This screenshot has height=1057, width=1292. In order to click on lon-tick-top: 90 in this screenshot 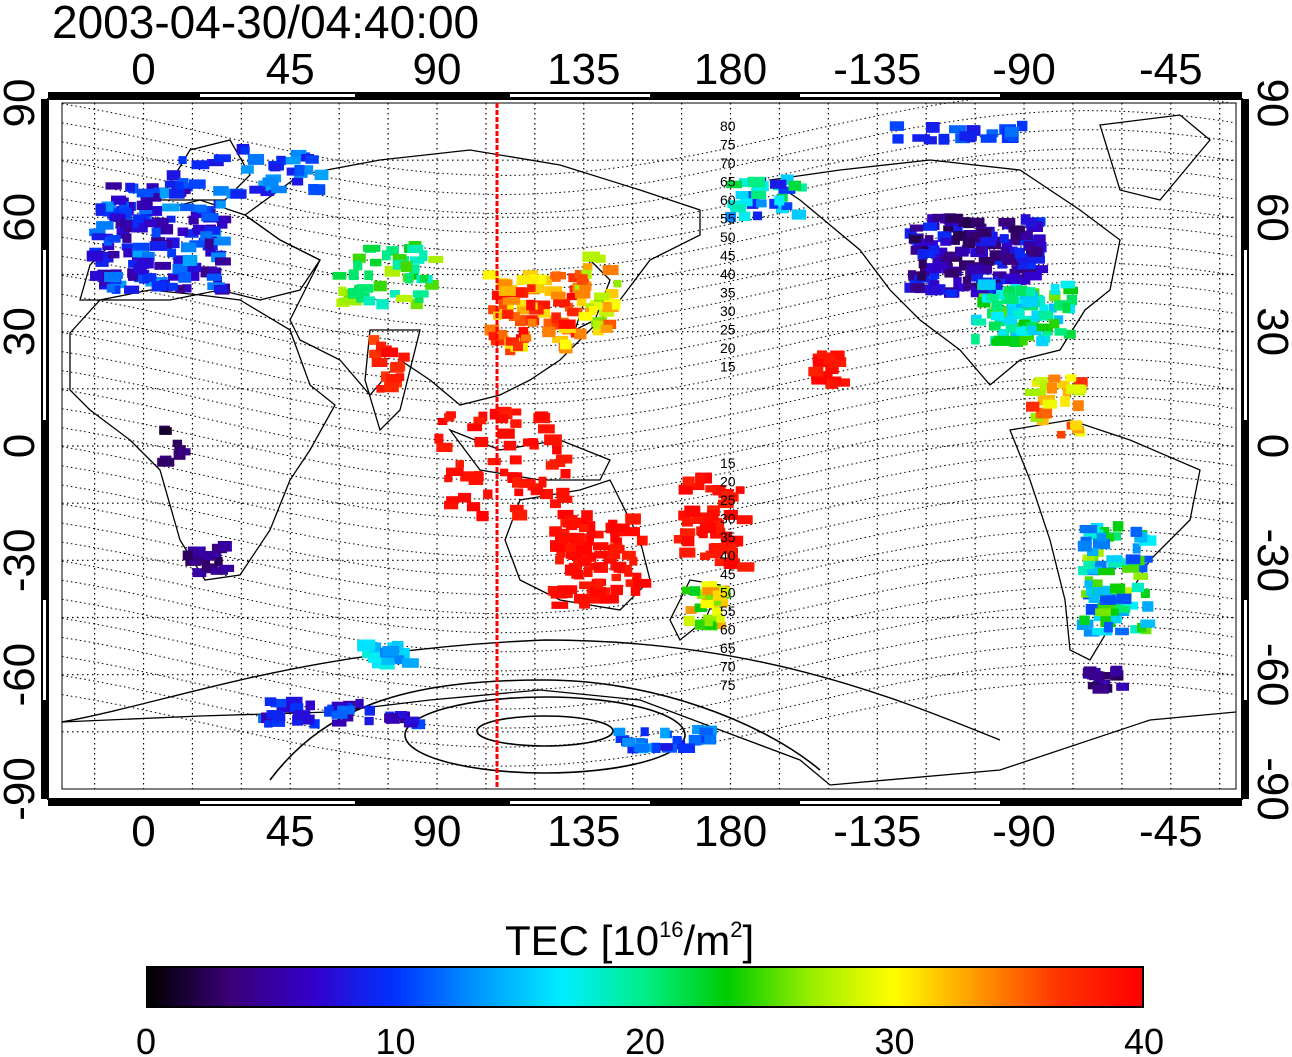, I will do `click(437, 69)`.